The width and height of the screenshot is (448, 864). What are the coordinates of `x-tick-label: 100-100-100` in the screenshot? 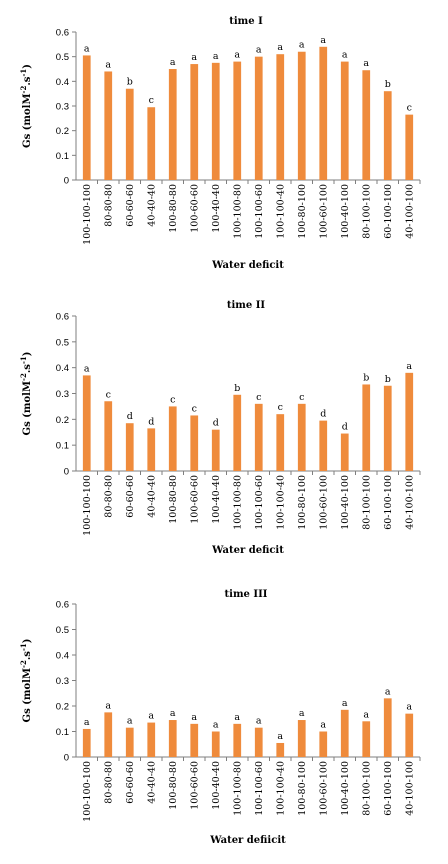 It's located at (87, 791).